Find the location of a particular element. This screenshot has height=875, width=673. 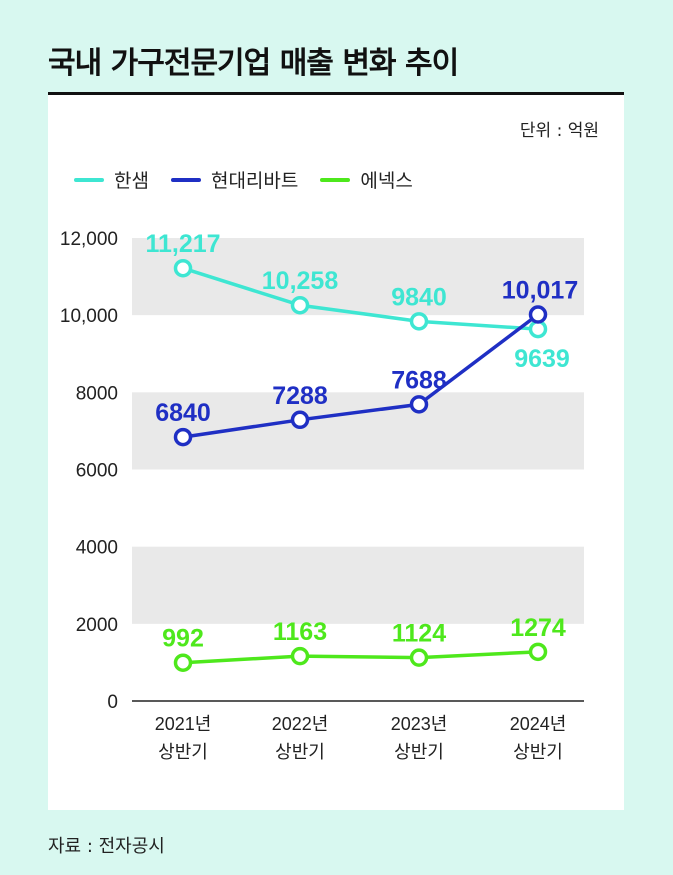

y-tick-label: 10,000 is located at coordinates (89, 316).